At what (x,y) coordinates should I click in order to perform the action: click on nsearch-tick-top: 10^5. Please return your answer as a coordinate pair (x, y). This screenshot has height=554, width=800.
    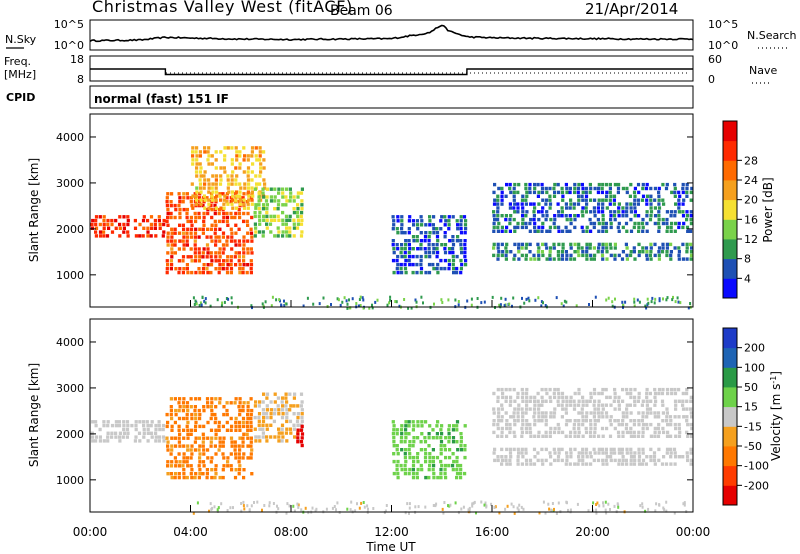
    Looking at the image, I should click on (723, 24).